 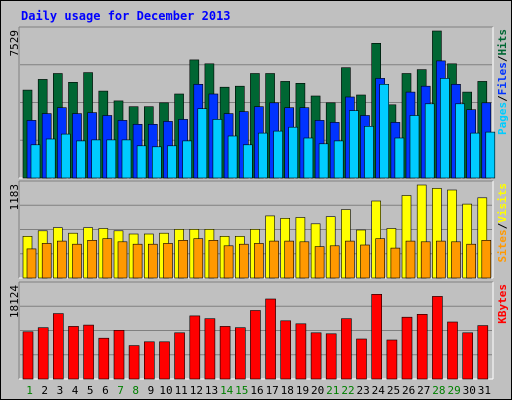 What do you see at coordinates (14, 43) in the screenshot?
I see `ymax-label-hits-files-pages: 7529` at bounding box center [14, 43].